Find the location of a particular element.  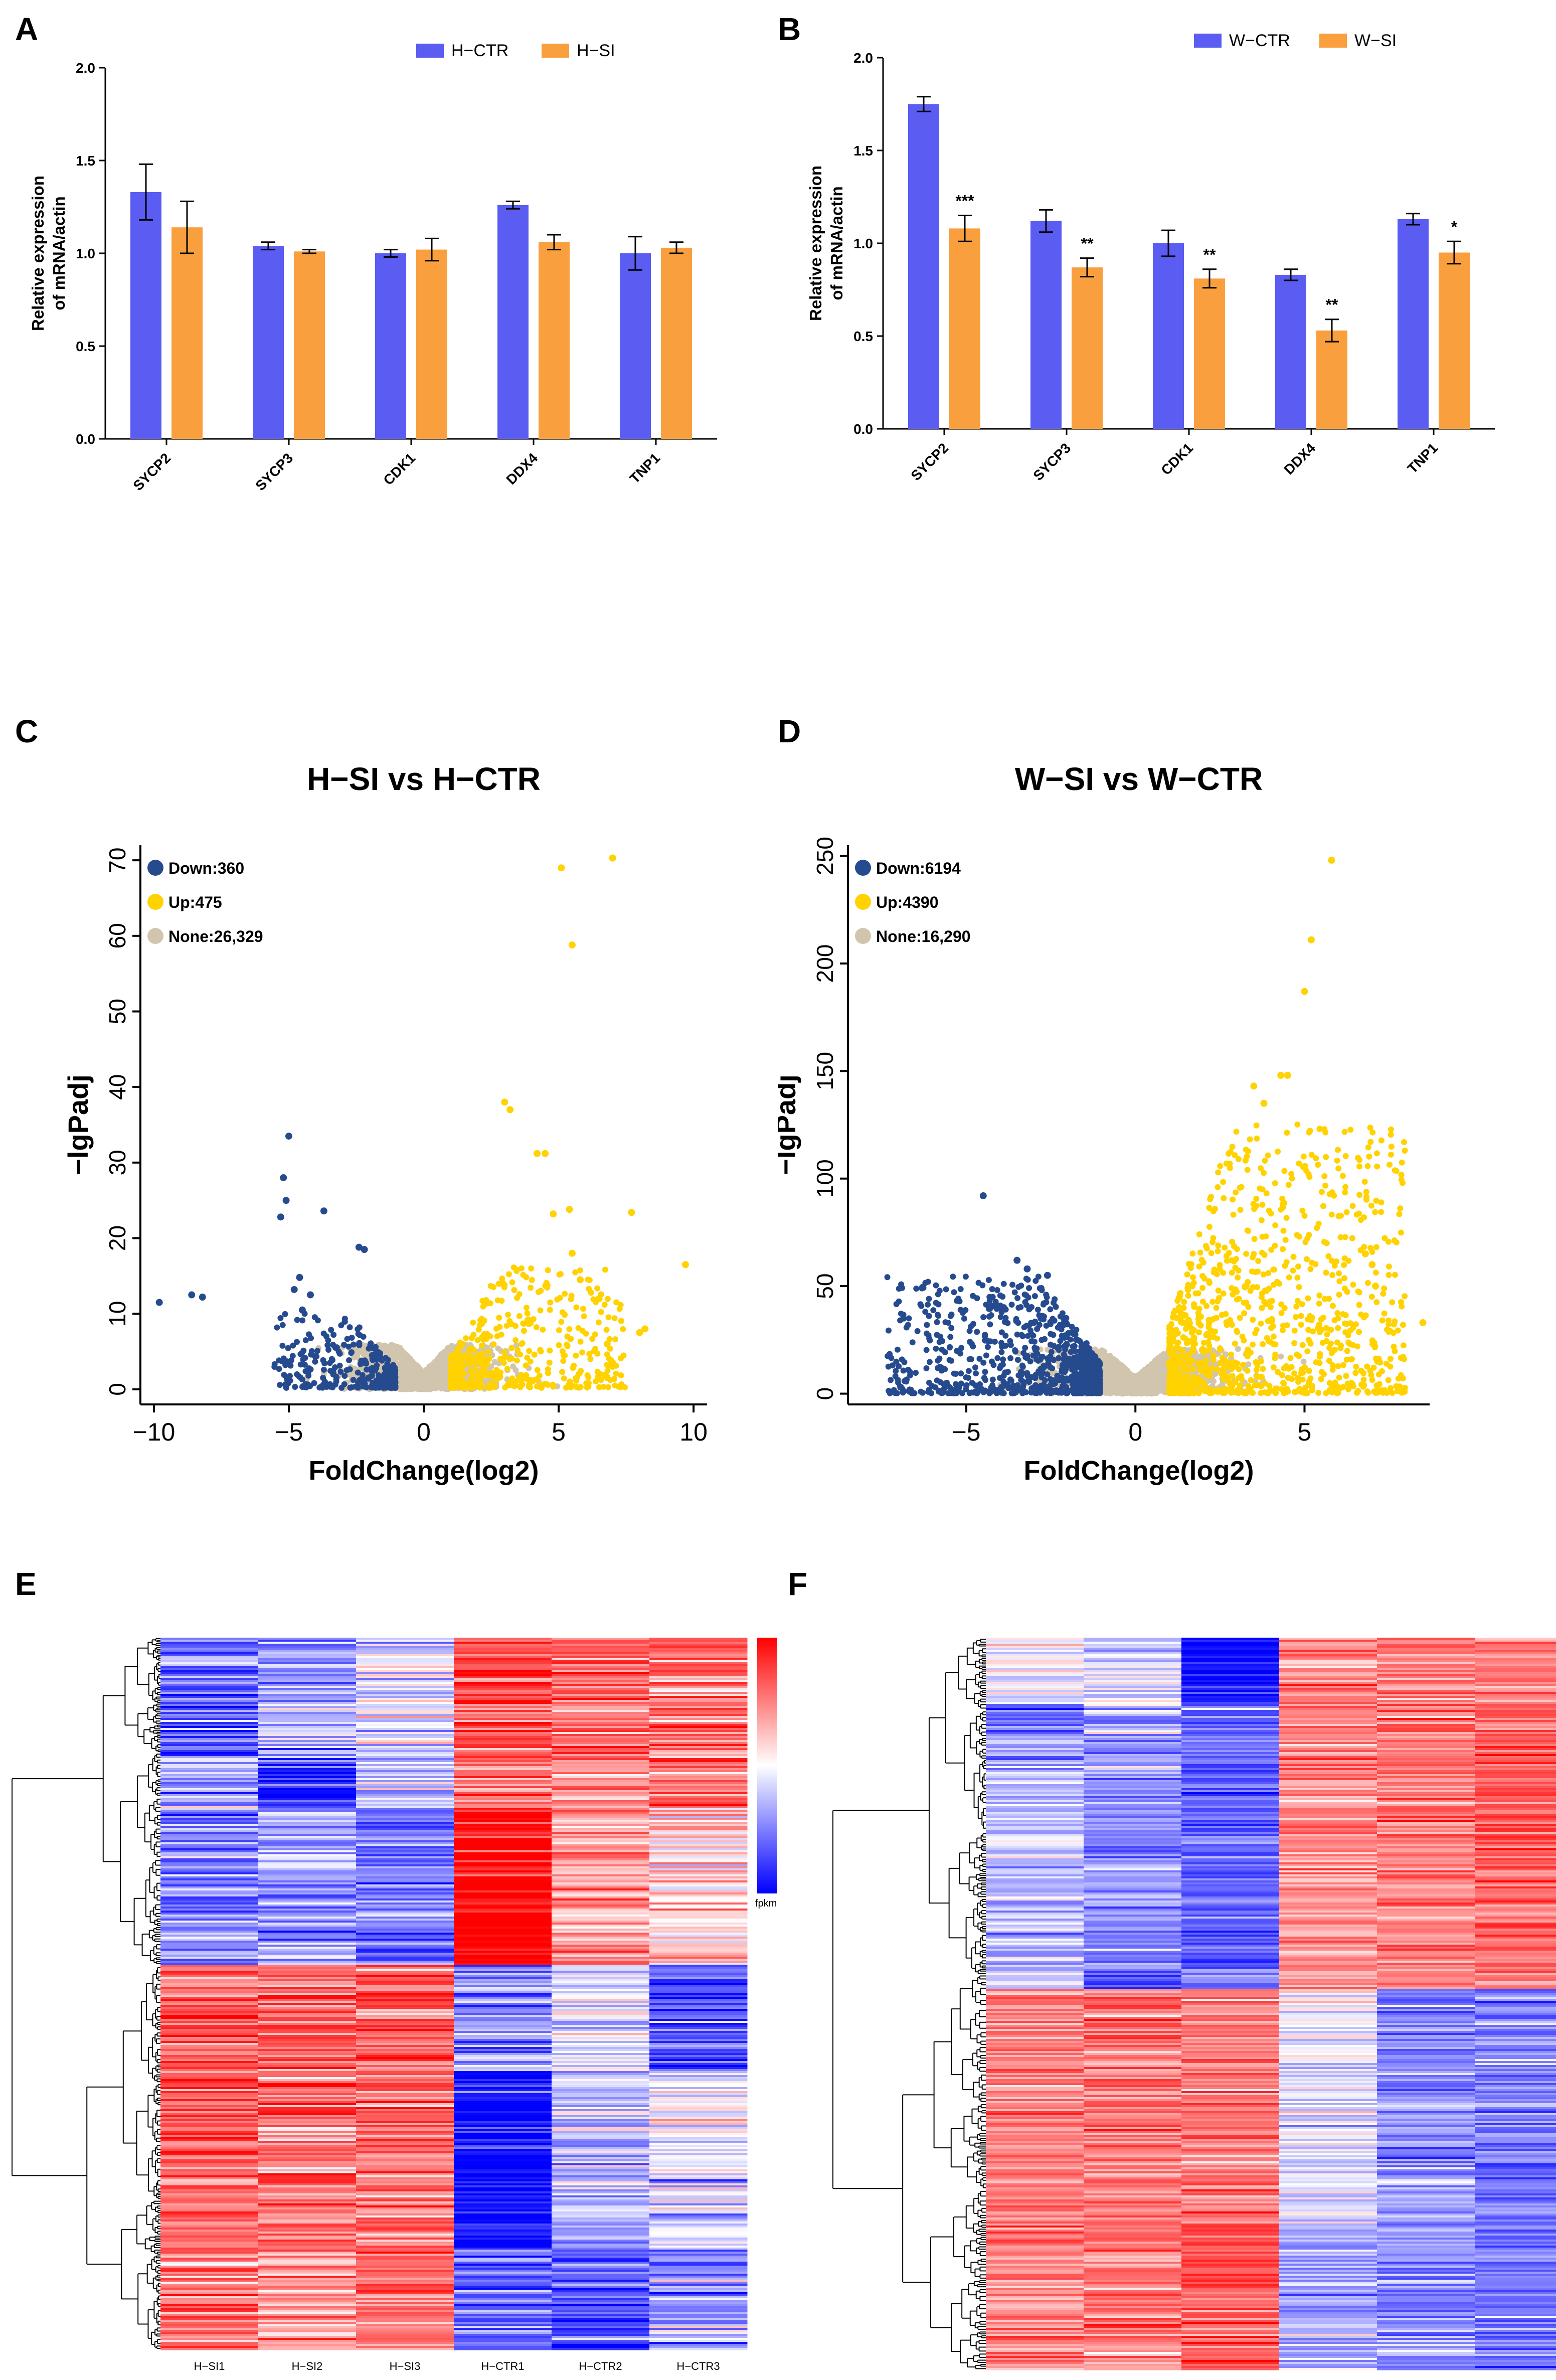

bar-sycp2-ctr is located at coordinates (923, 266).